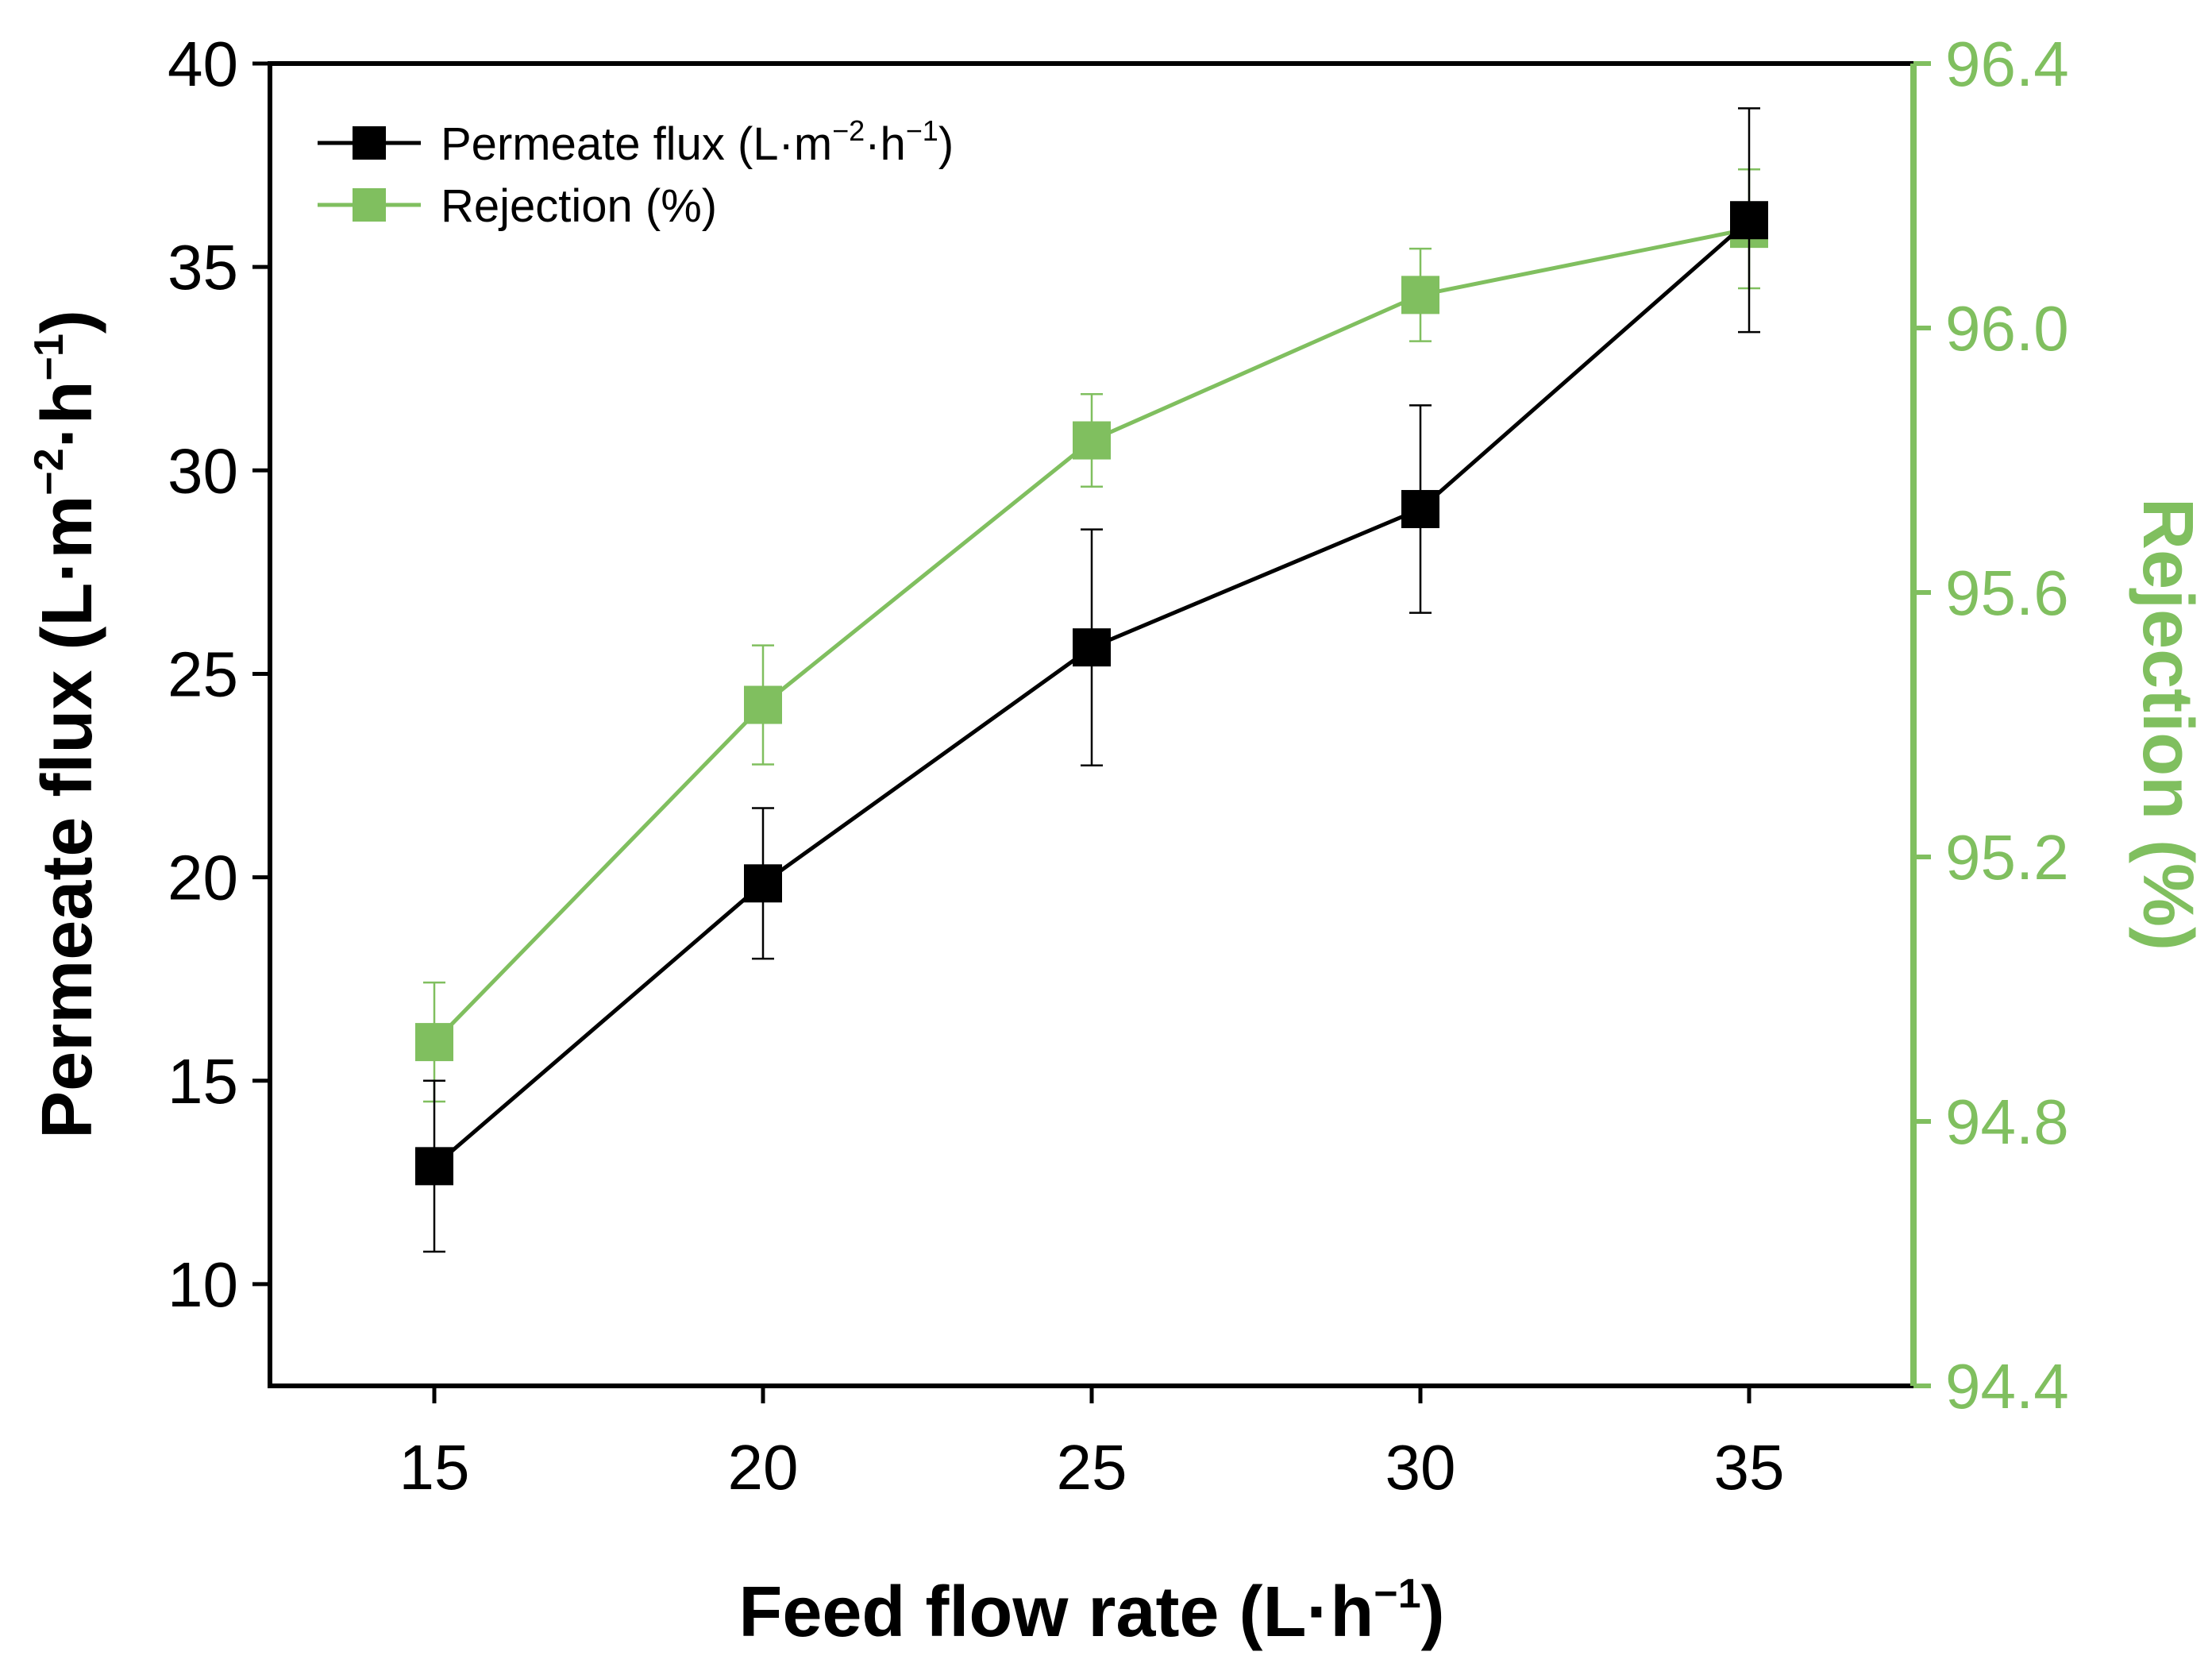 The width and height of the screenshot is (2212, 1671). I want to click on left-y-tick-label: 20, so click(203, 878).